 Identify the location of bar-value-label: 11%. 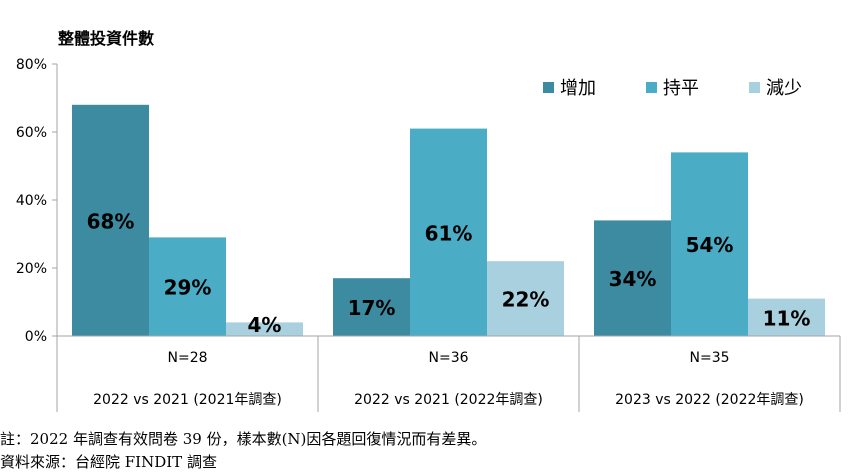
(787, 318).